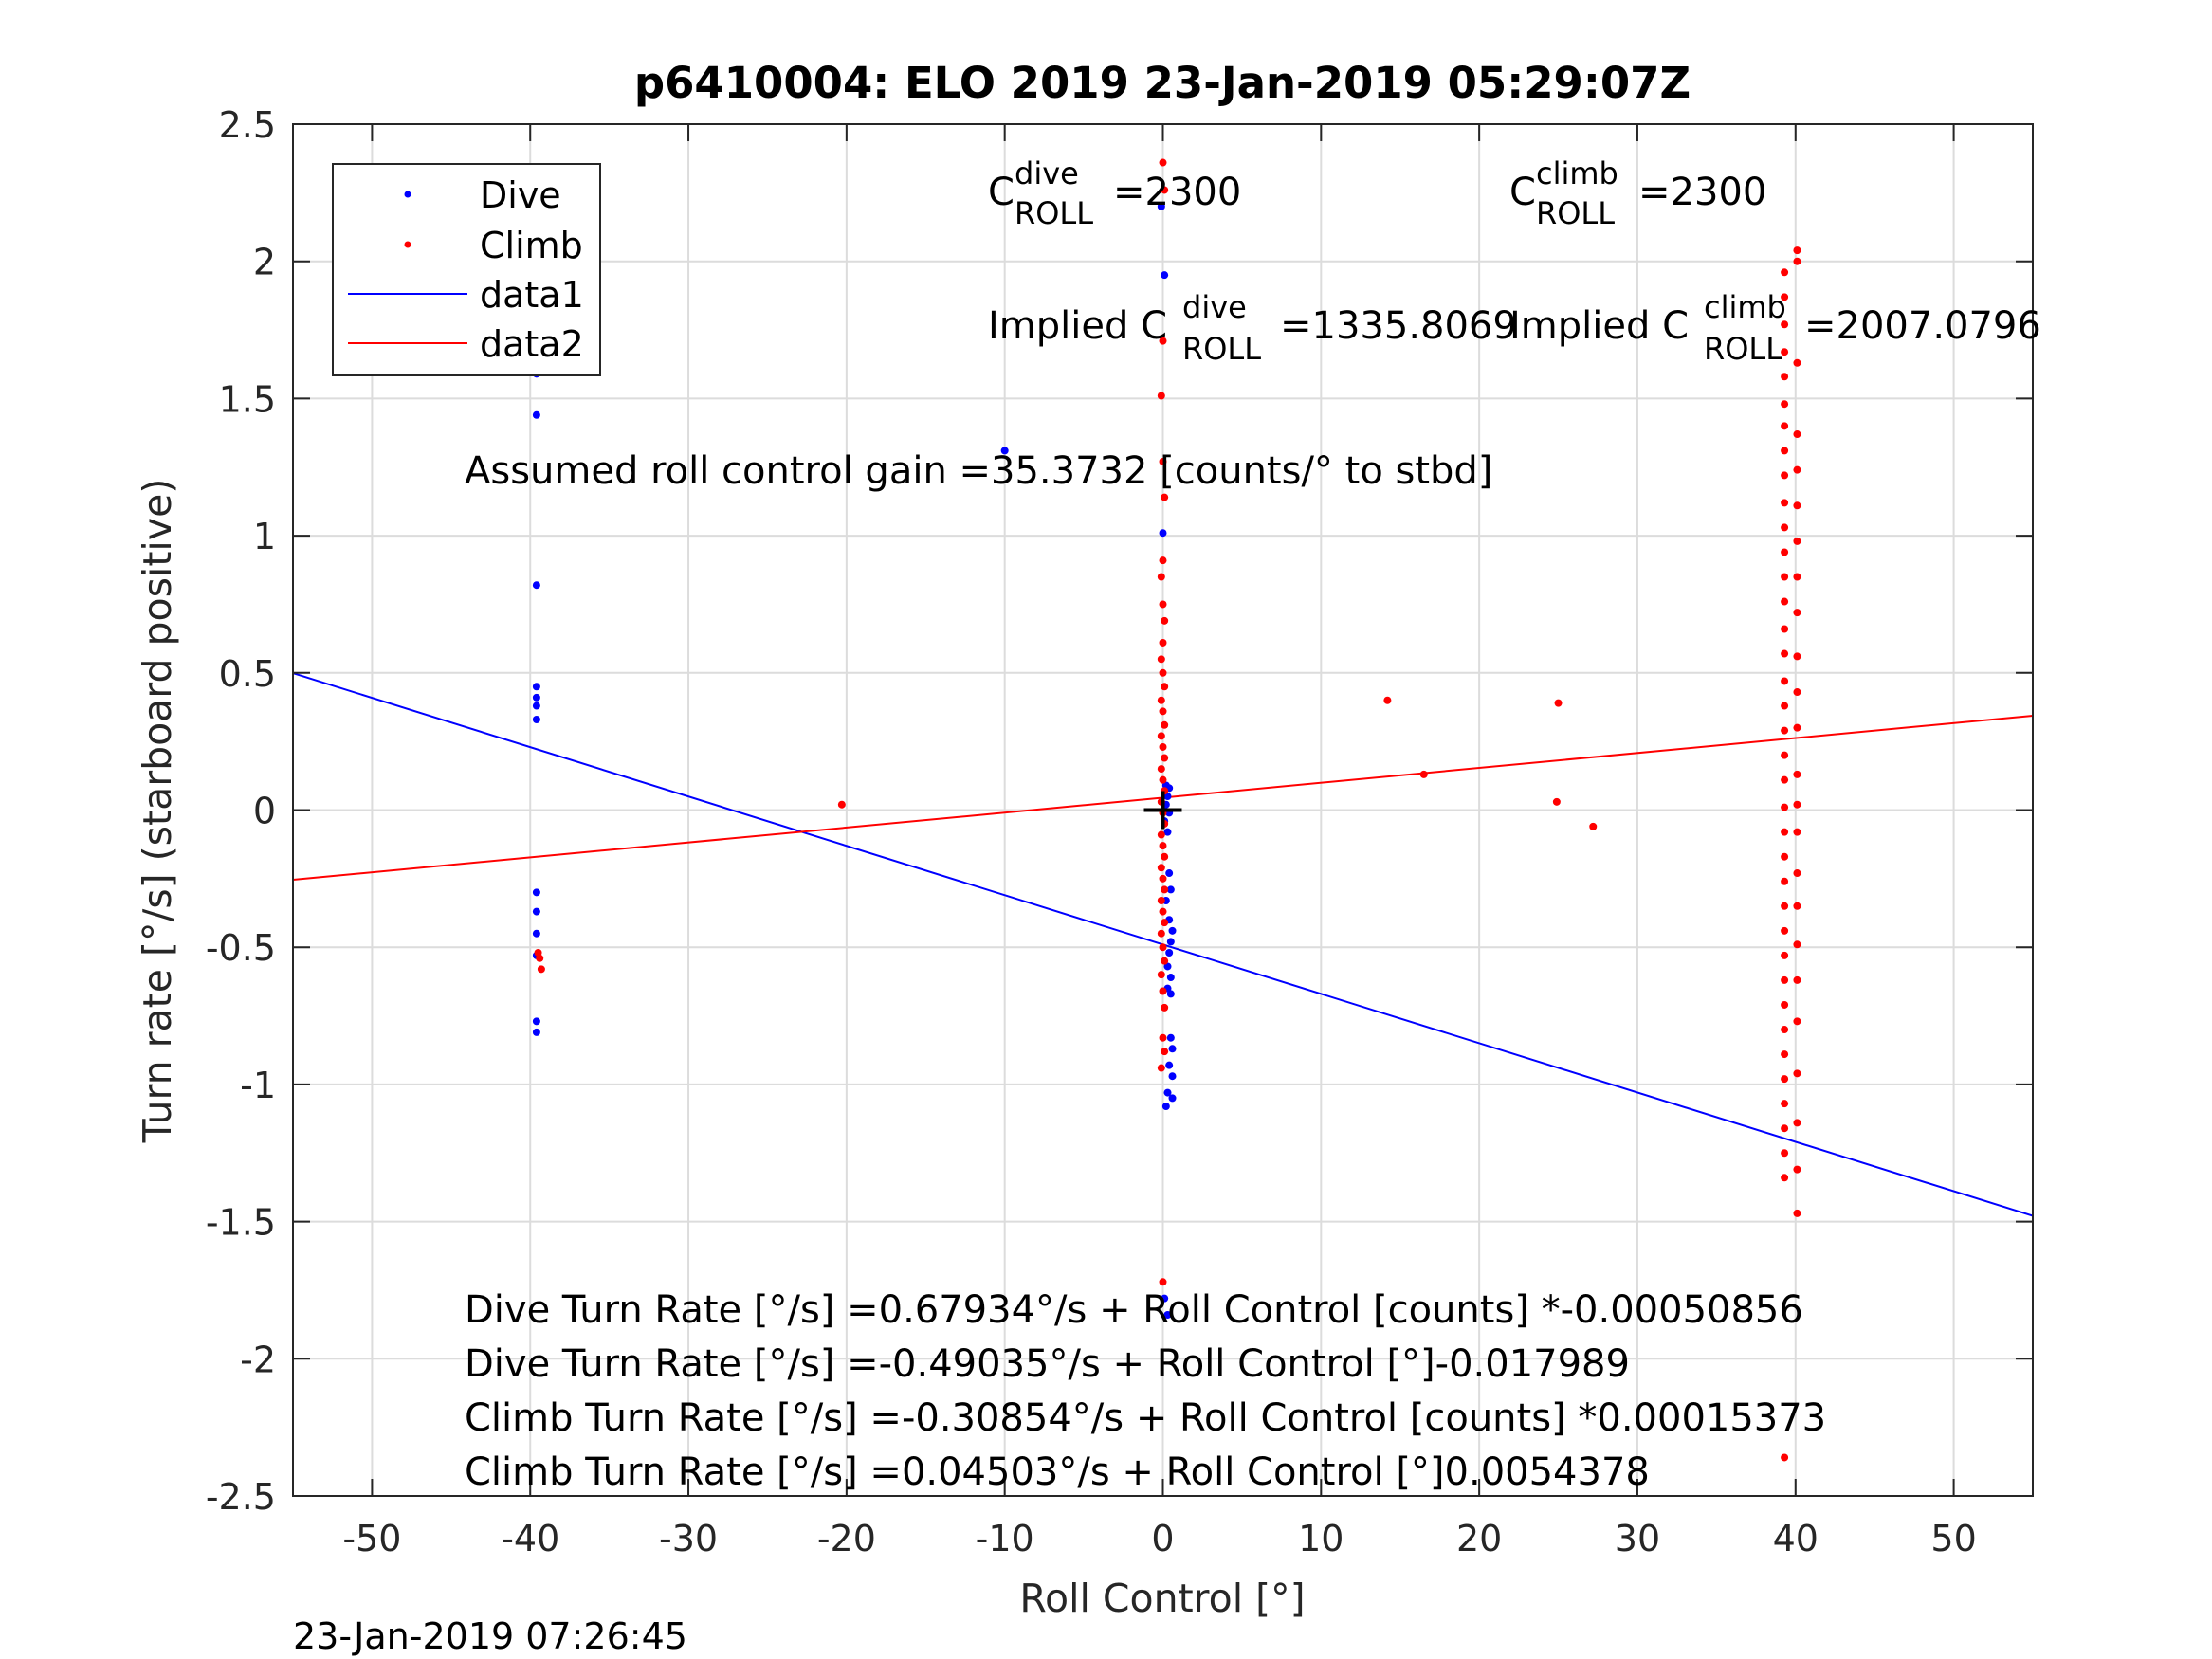 The height and width of the screenshot is (1659, 2212). Describe the element at coordinates (1599, 326) in the screenshot. I see `svg-text: Implied C` at that location.